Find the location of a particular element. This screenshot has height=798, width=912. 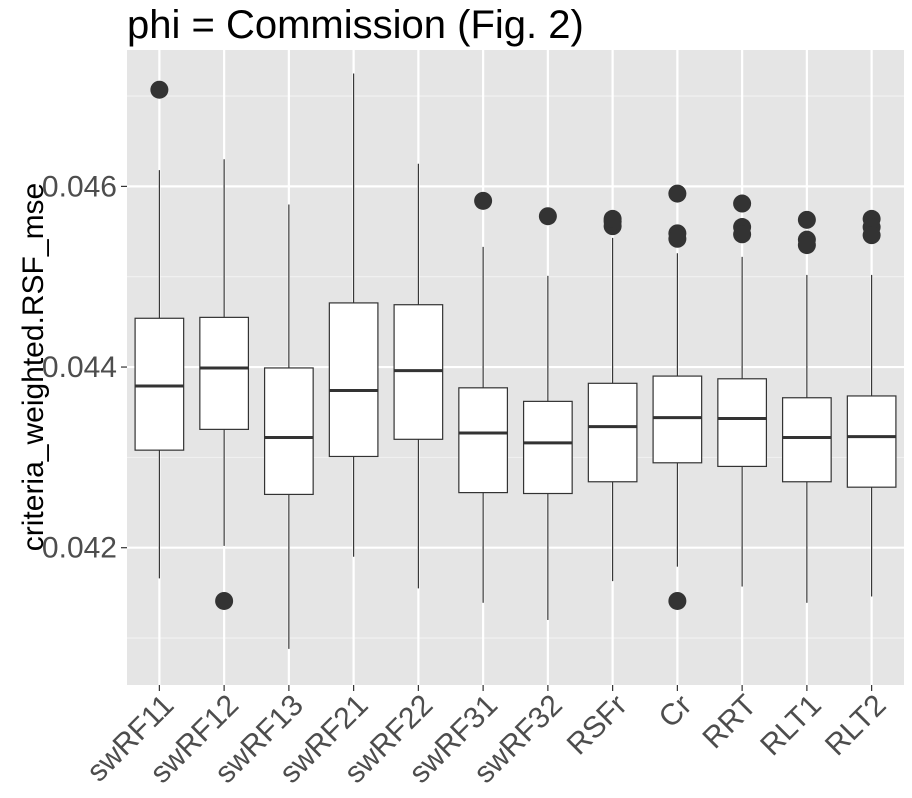

box-RLT2 is located at coordinates (871, 403).